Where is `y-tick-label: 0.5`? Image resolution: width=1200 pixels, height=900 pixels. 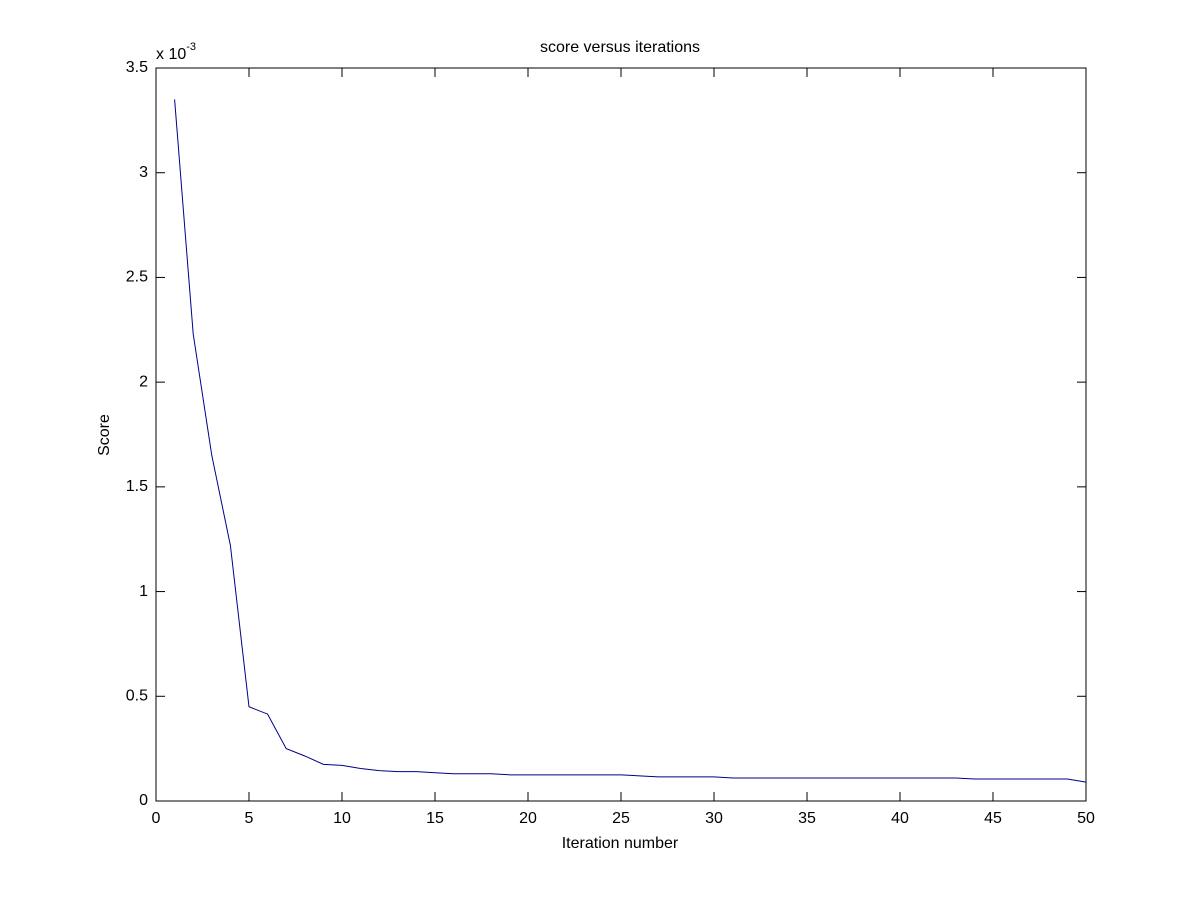 y-tick-label: 0.5 is located at coordinates (137, 696).